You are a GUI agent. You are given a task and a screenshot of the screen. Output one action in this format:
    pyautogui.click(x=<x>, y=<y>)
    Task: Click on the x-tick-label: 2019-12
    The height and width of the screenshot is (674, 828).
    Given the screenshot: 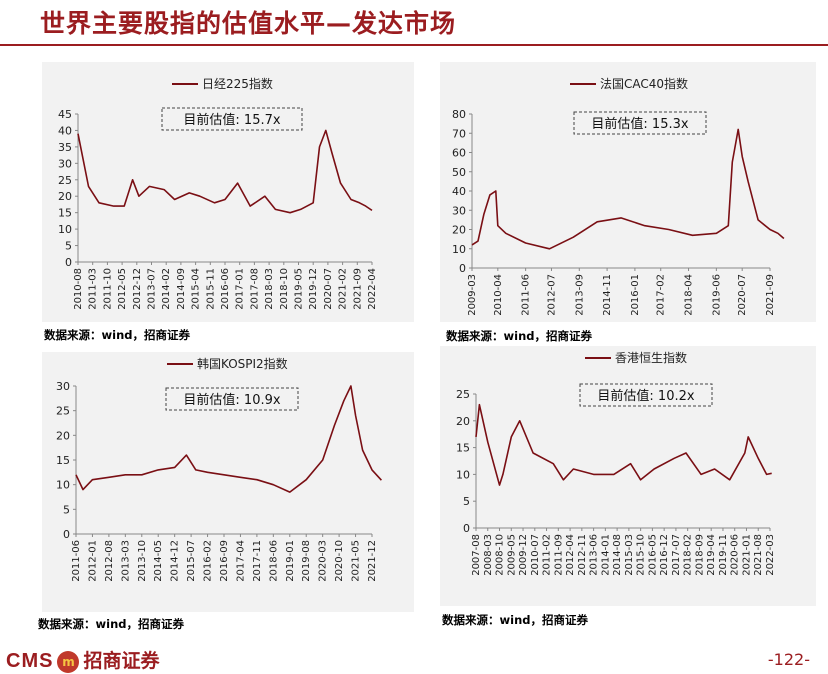 What is the action you would take?
    pyautogui.click(x=313, y=289)
    